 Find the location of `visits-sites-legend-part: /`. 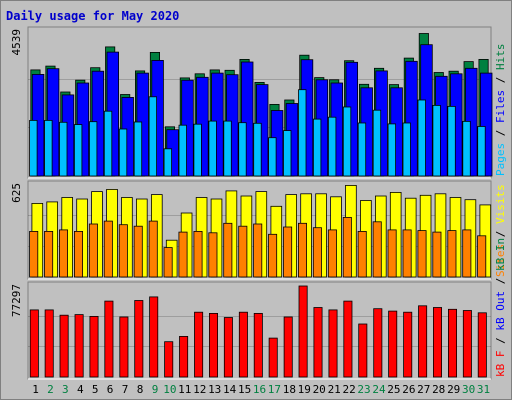

visits-sites-legend-part: / is located at coordinates (500, 234).